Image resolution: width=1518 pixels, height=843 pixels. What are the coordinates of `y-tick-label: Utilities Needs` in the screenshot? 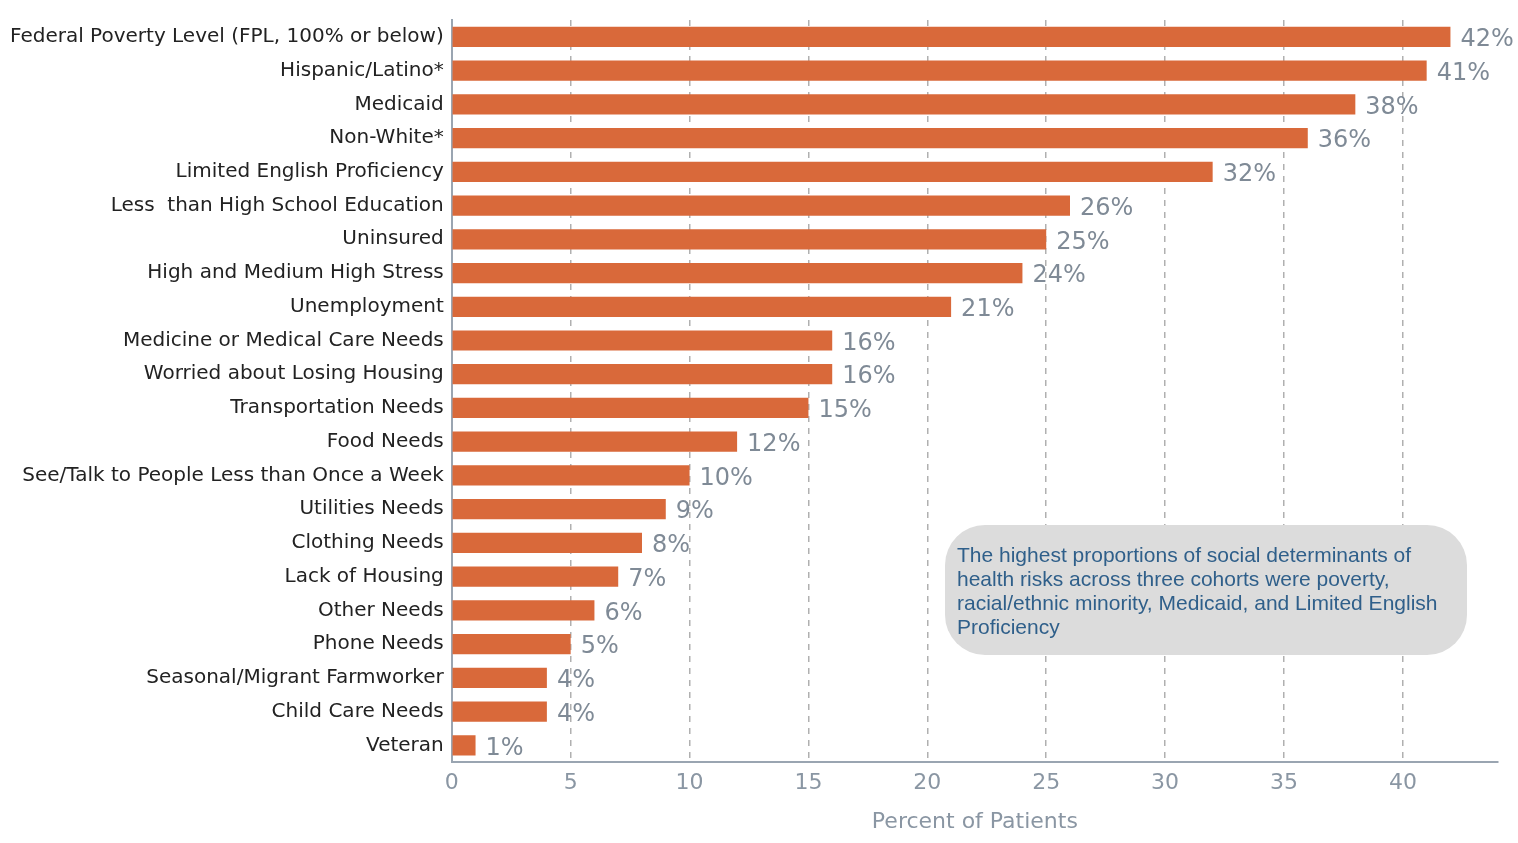 It's located at (371, 507).